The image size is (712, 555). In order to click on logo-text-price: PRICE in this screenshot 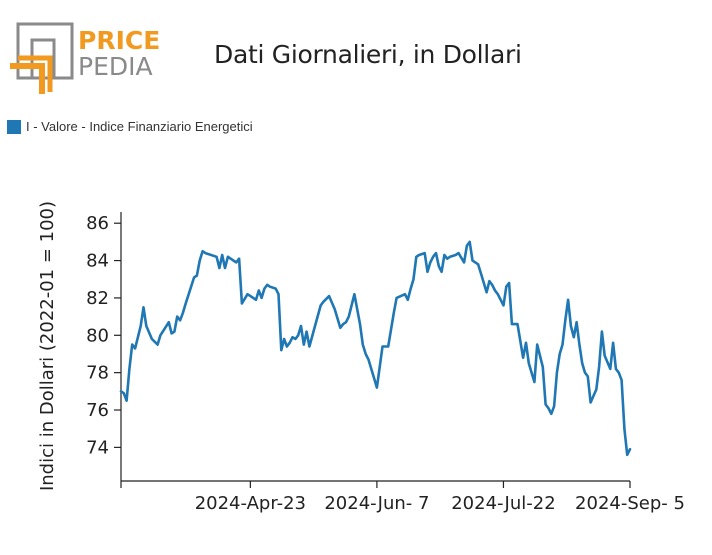, I will do `click(119, 40)`.